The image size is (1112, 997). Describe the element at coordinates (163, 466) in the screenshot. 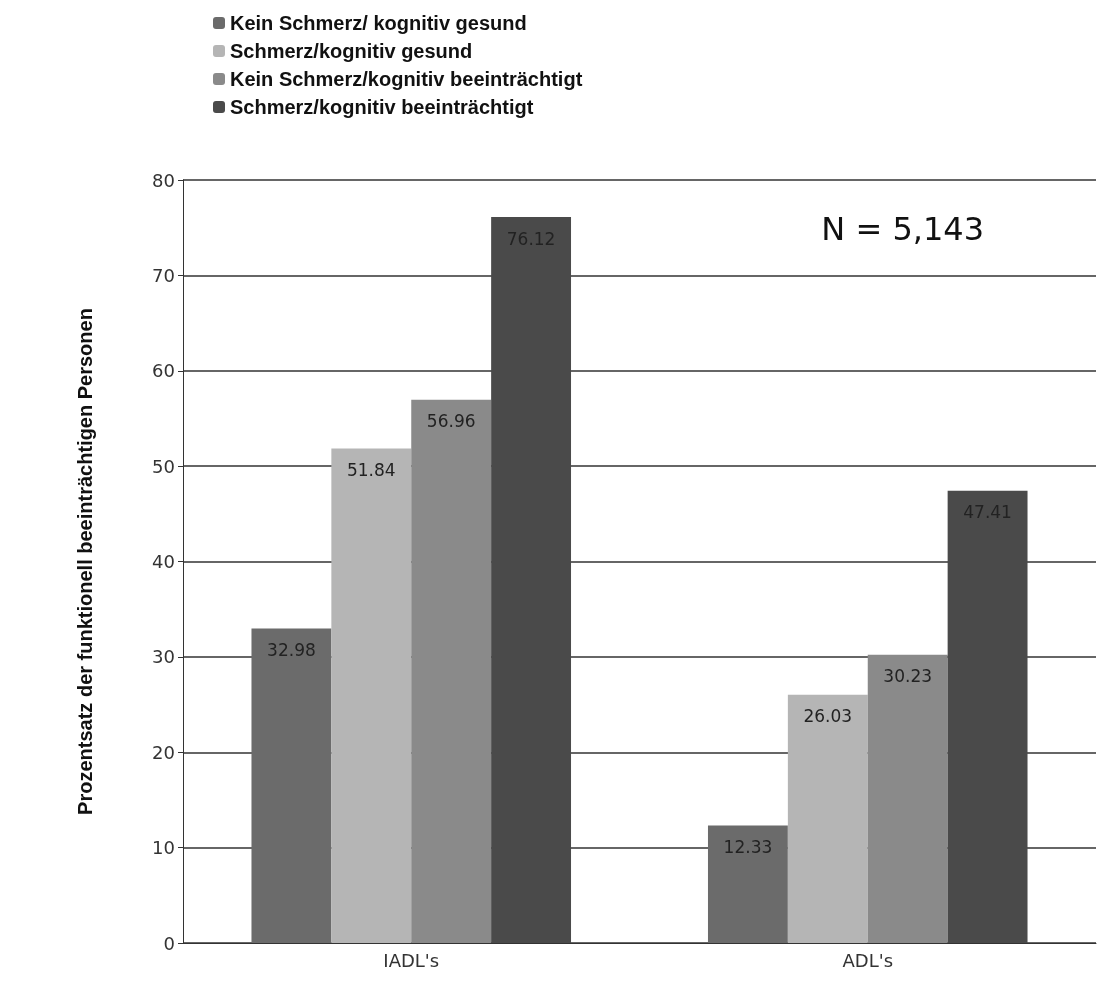

I see `y-tick-label: 50` at that location.